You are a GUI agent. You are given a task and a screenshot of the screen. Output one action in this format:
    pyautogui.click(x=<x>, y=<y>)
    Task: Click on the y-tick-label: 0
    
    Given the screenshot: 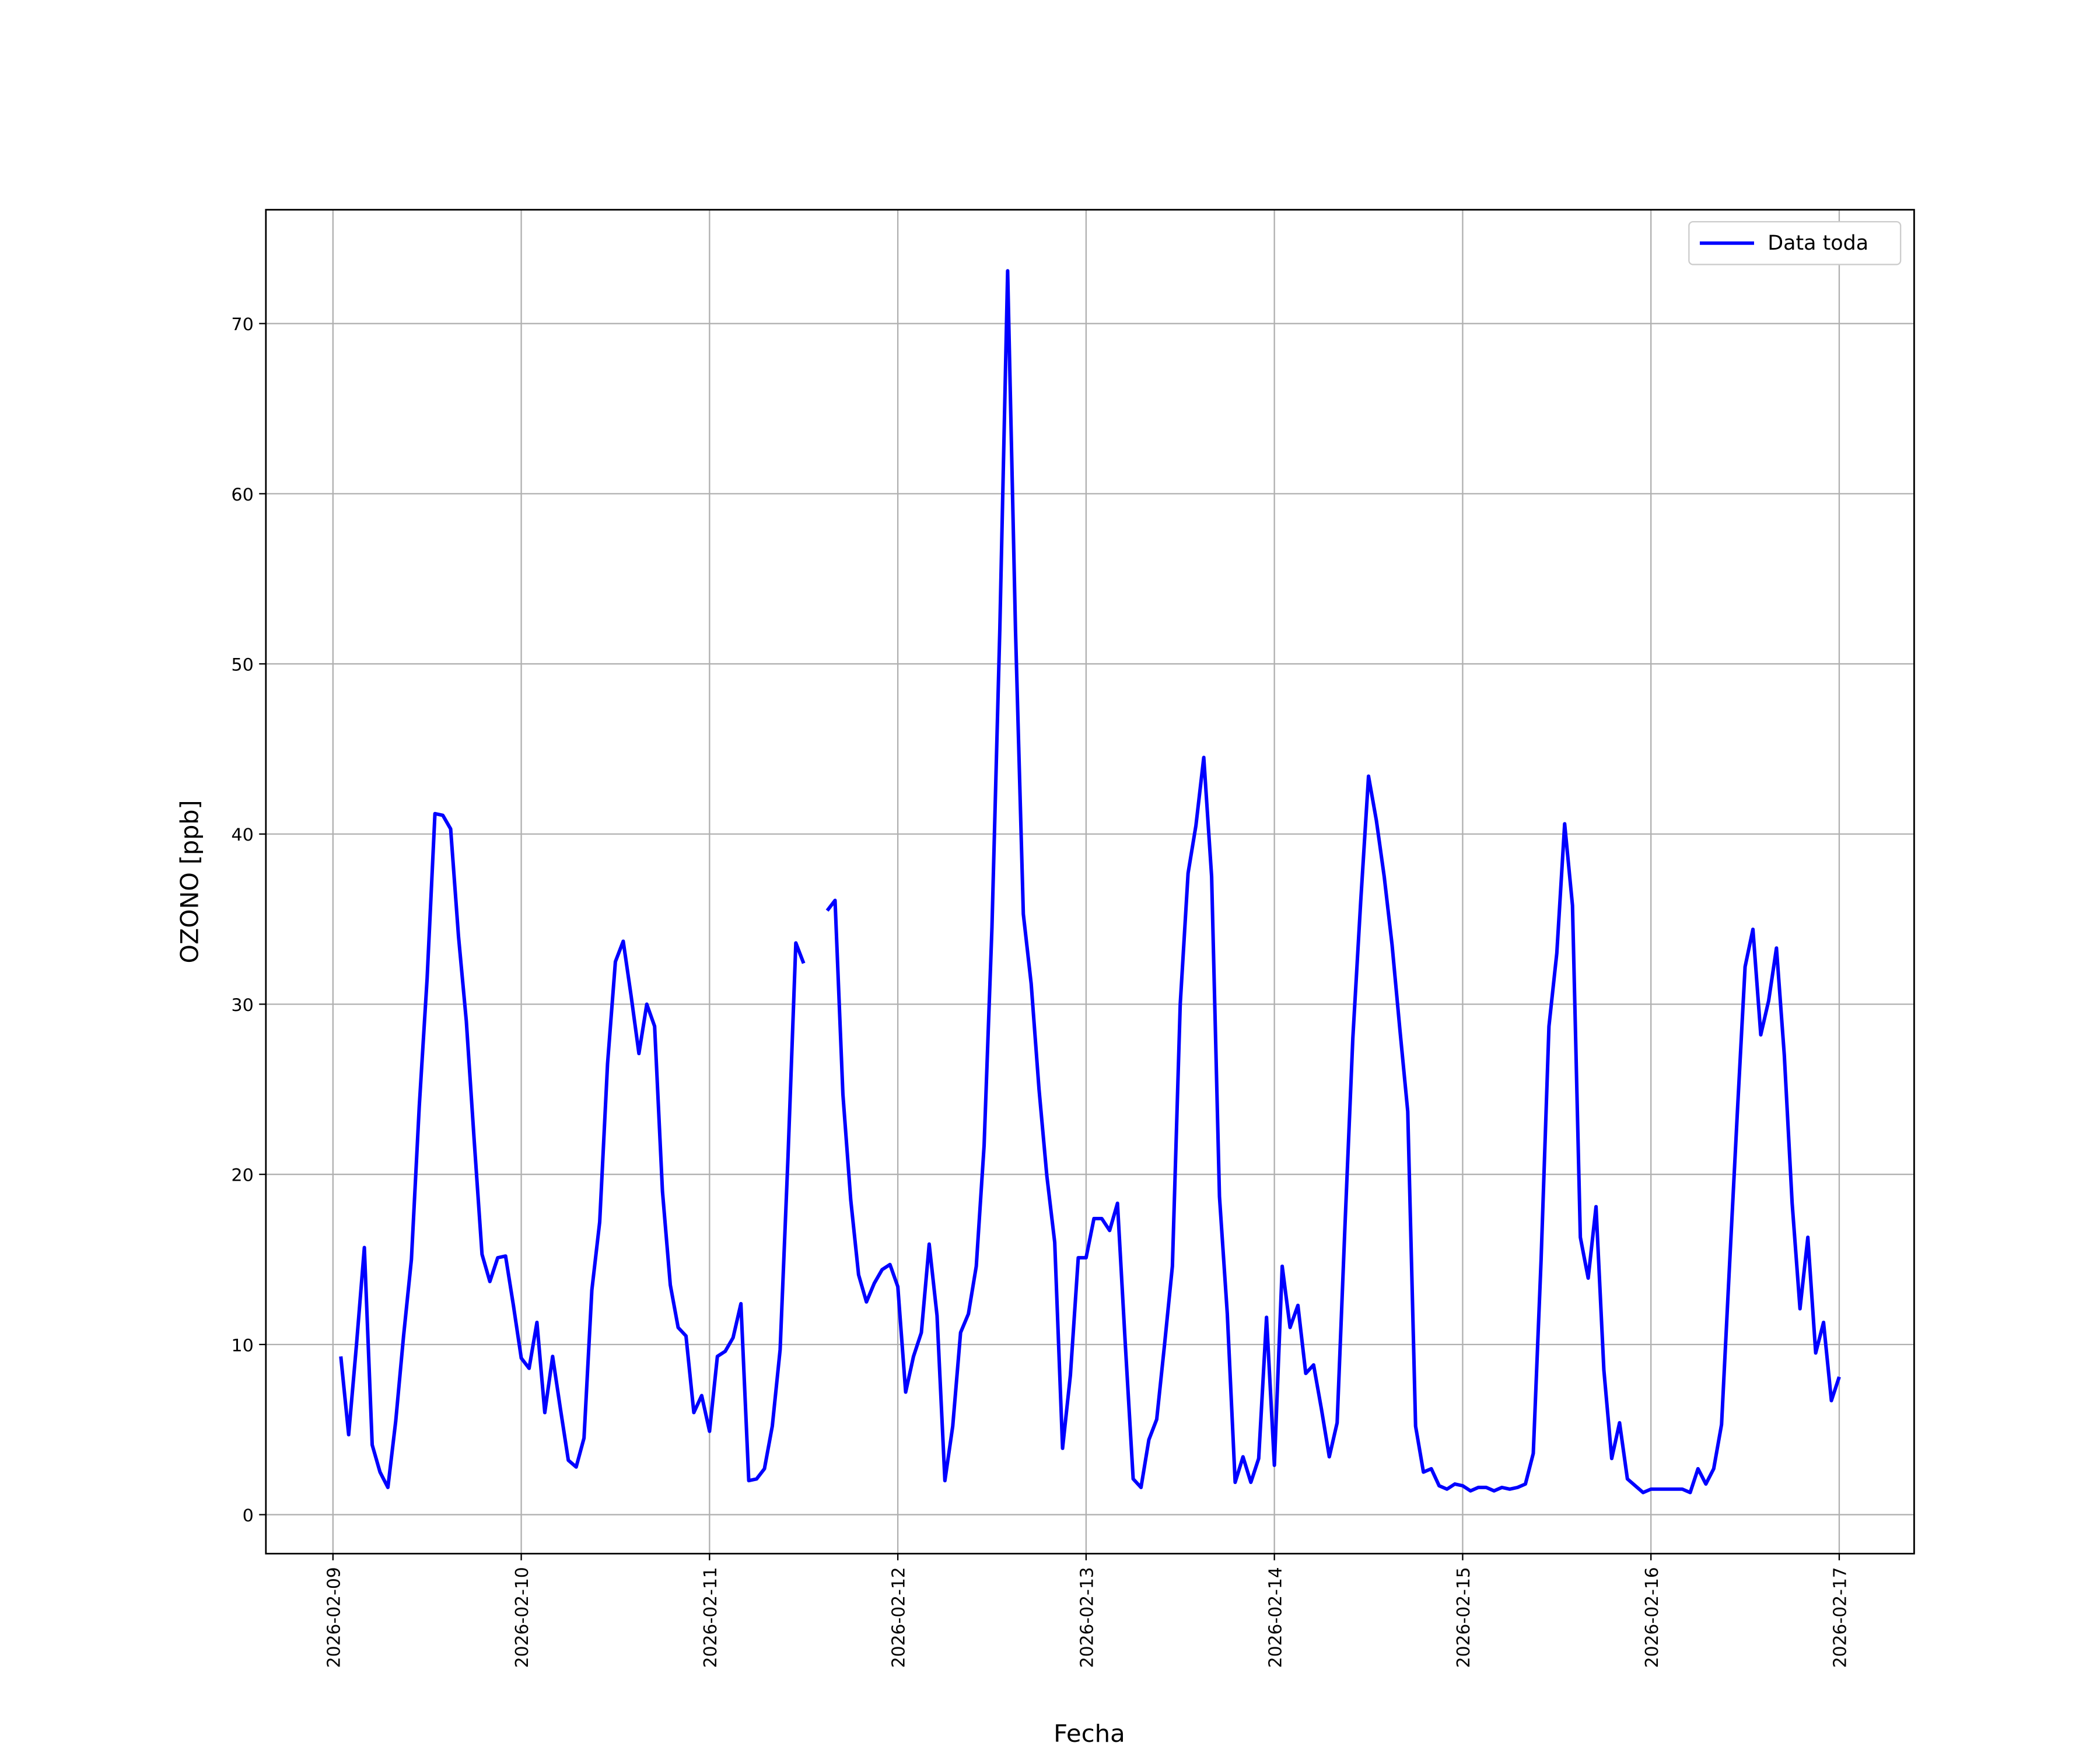 What is the action you would take?
    pyautogui.click(x=249, y=1516)
    